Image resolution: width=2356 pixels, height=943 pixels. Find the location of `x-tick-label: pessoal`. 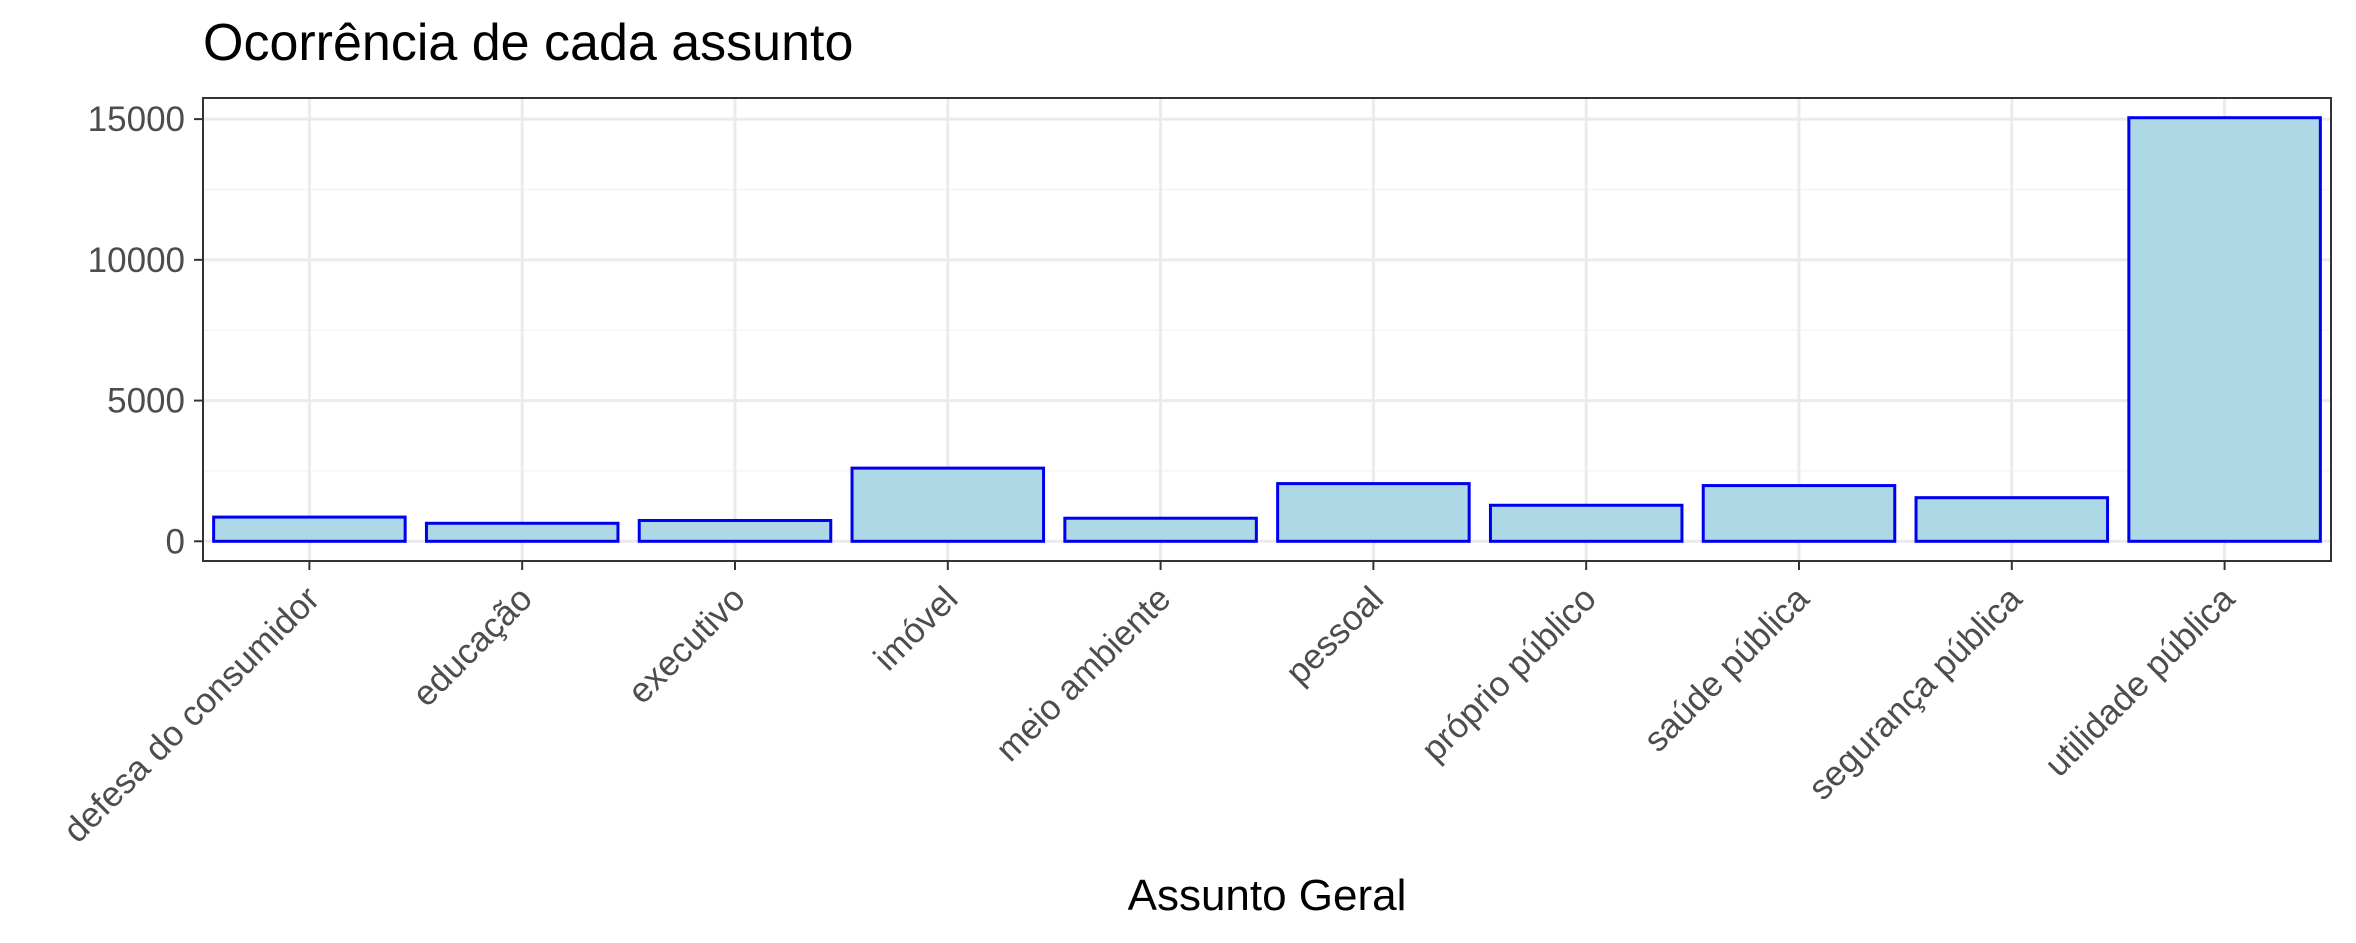

x-tick-label: pessoal is located at coordinates (1334, 635).